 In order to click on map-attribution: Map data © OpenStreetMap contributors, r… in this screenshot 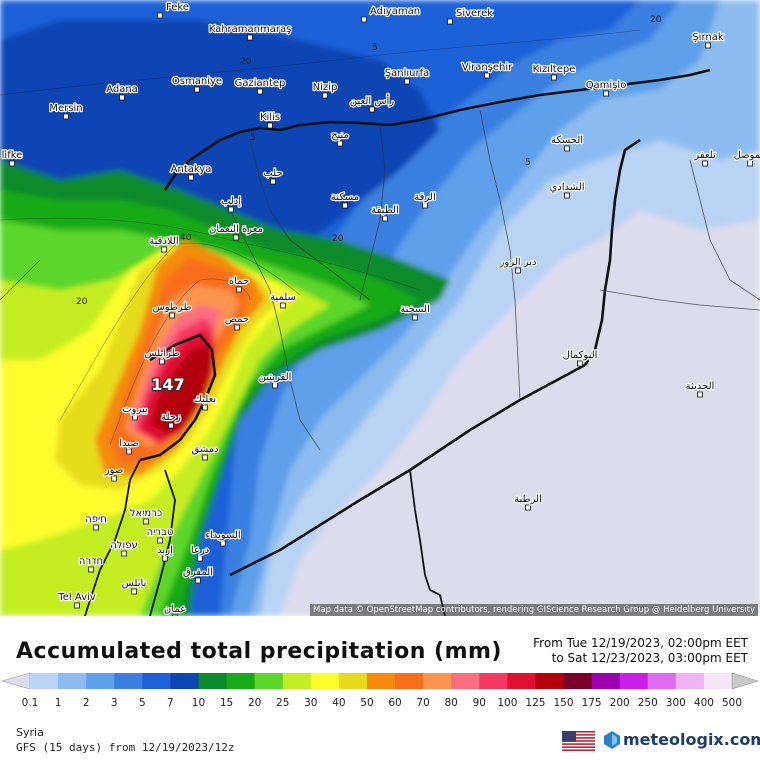, I will do `click(534, 610)`.